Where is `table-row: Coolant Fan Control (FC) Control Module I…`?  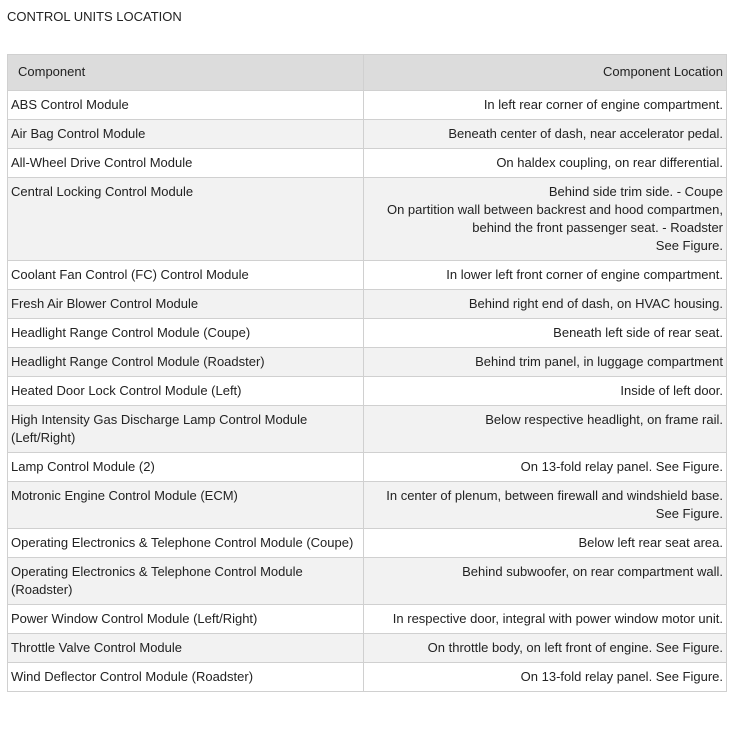 table-row: Coolant Fan Control (FC) Control Module I… is located at coordinates (367, 275).